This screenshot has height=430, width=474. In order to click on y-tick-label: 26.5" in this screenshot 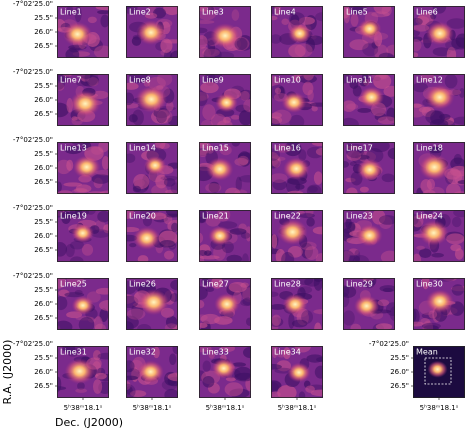, I will do `click(399, 386)`.